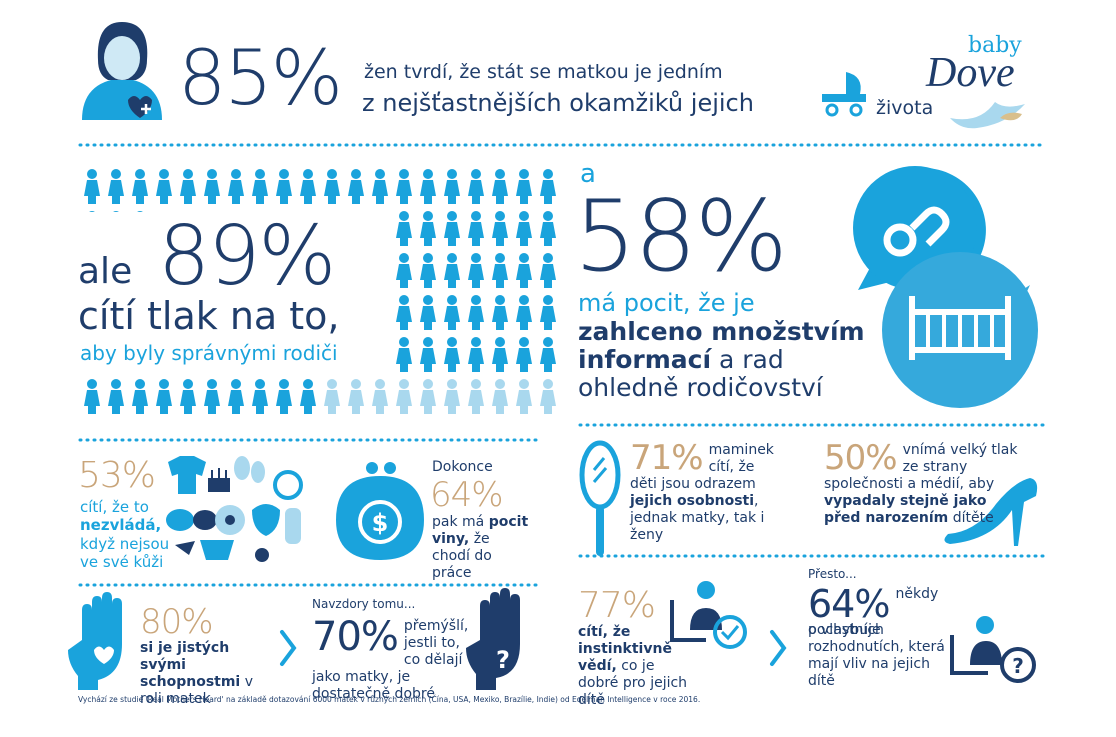 The width and height of the screenshot is (1116, 737). What do you see at coordinates (692, 501) in the screenshot?
I see `text: jejich osobnosti` at bounding box center [692, 501].